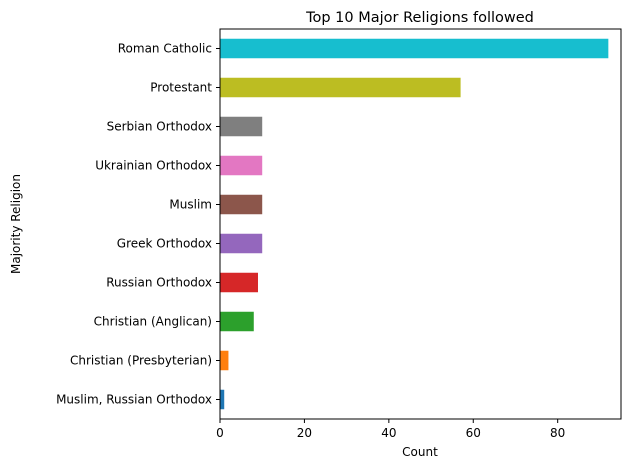 Image resolution: width=629 pixels, height=474 pixels. Describe the element at coordinates (165, 49) in the screenshot. I see `y-tick-label: Roman Catholic` at that location.